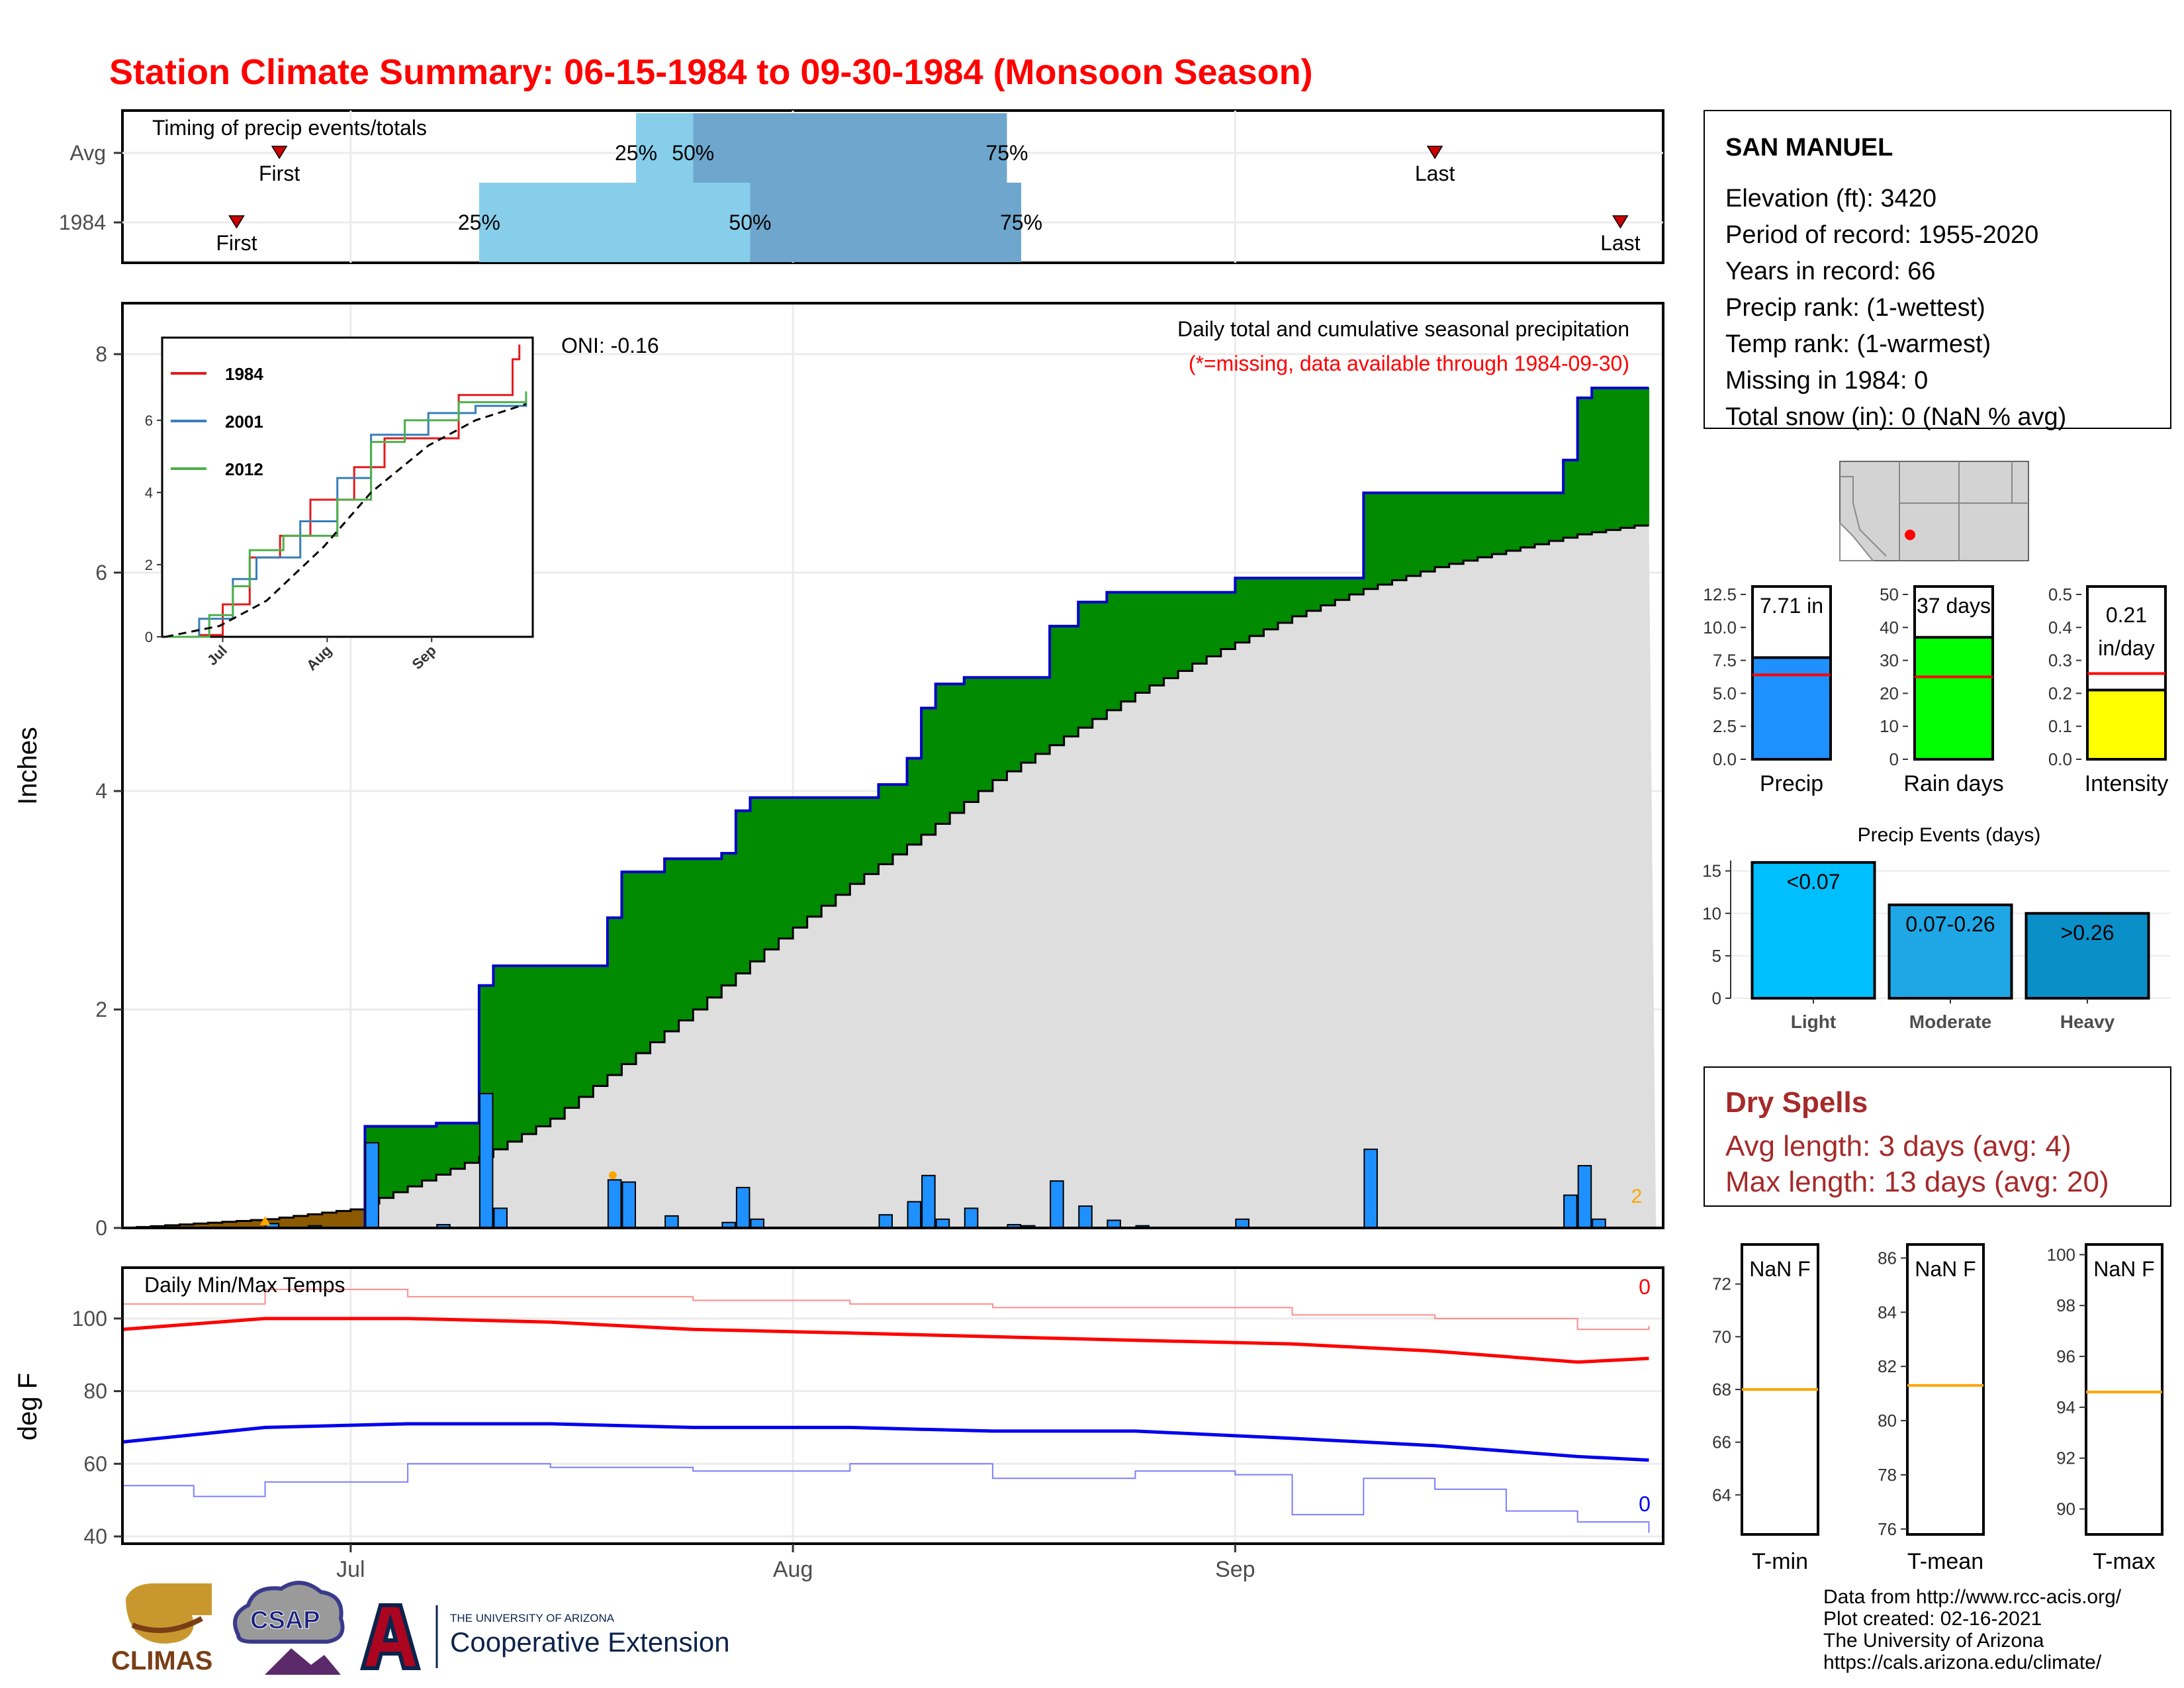 The image size is (2184, 1688). What do you see at coordinates (2123, 1269) in the screenshot?
I see `temp-box-value-2: NaN F` at bounding box center [2123, 1269].